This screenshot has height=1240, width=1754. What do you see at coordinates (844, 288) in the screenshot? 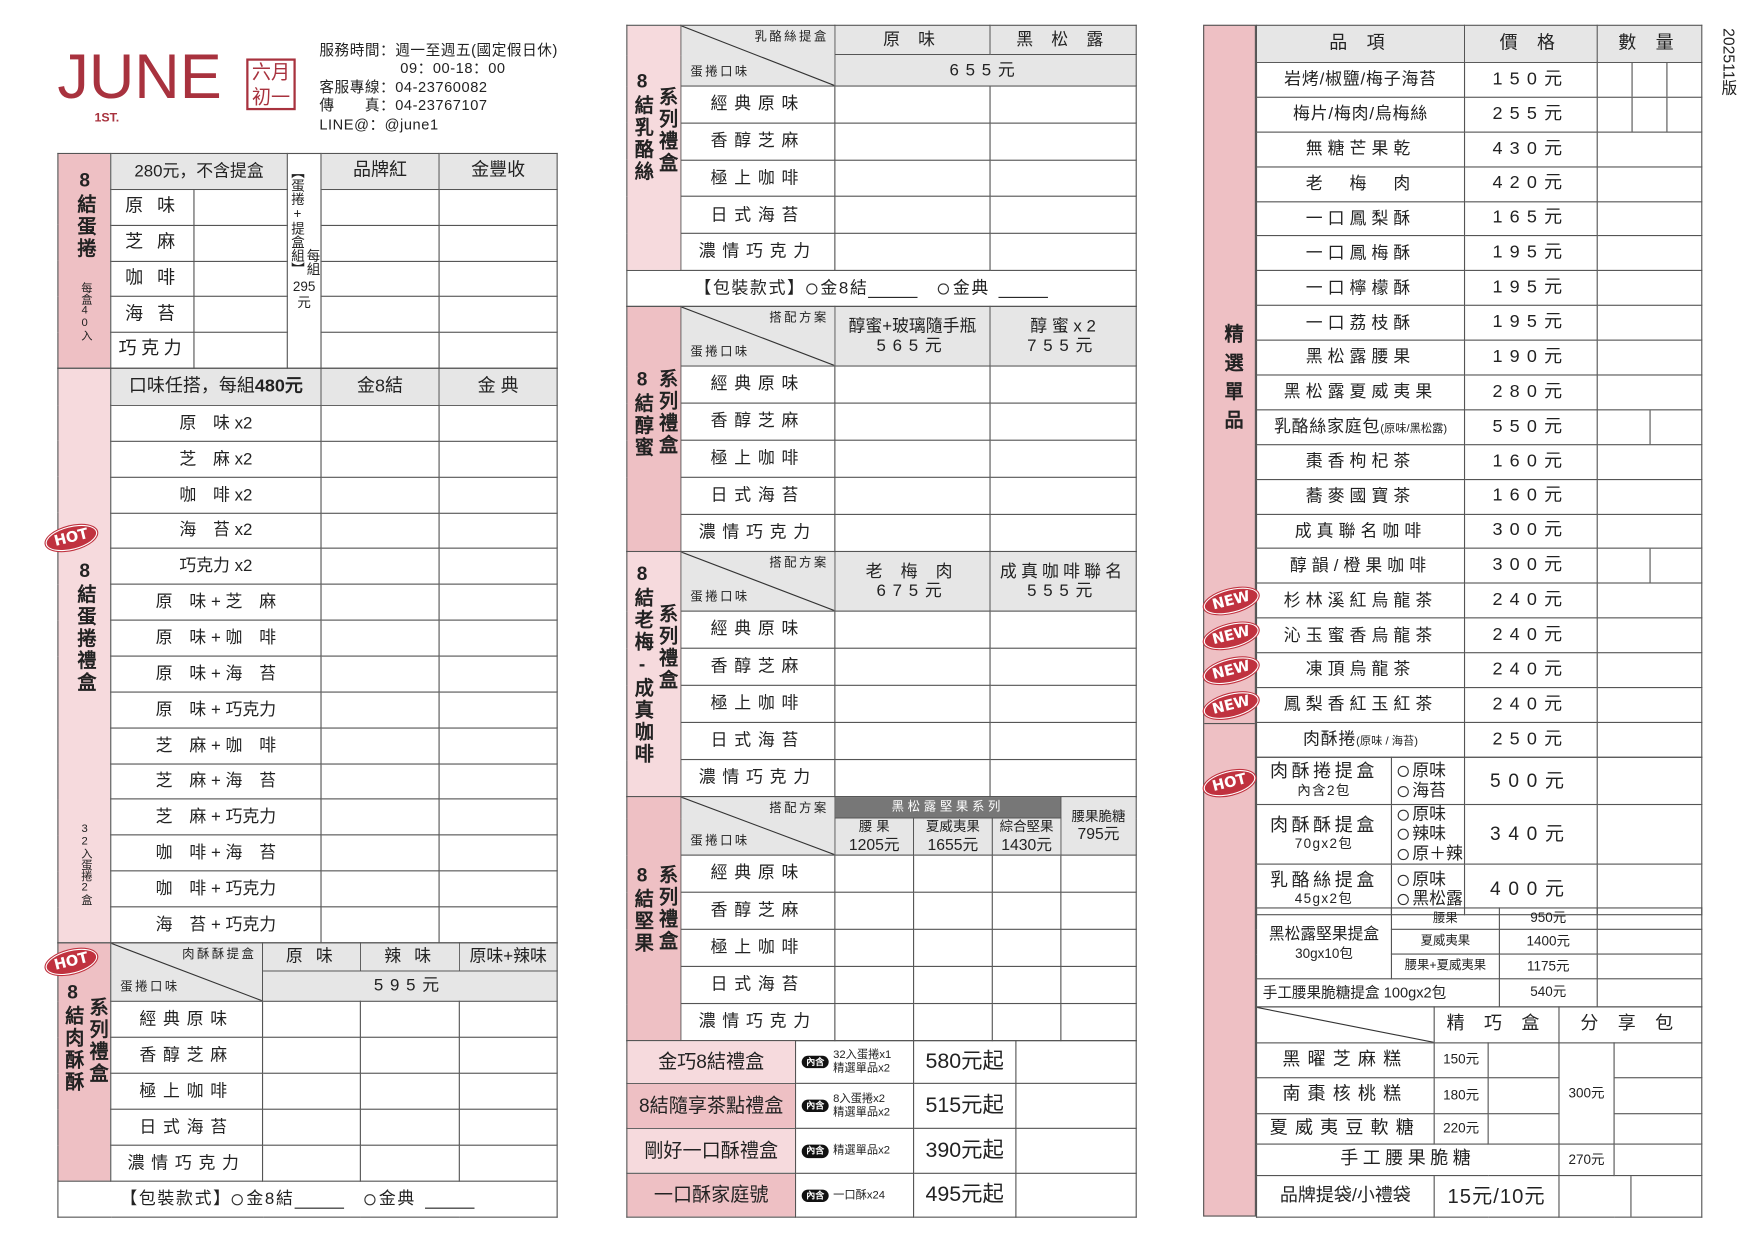
I see `packaging-option: 金8結` at bounding box center [844, 288].